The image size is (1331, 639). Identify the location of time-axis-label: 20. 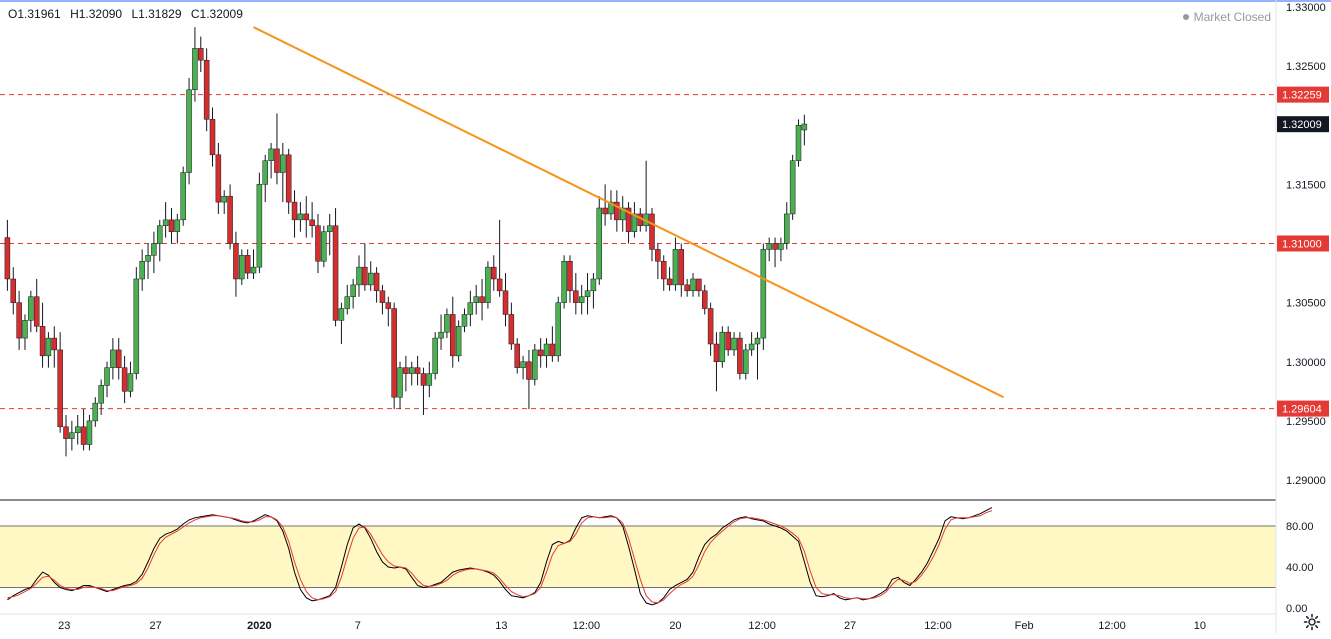
(675, 626).